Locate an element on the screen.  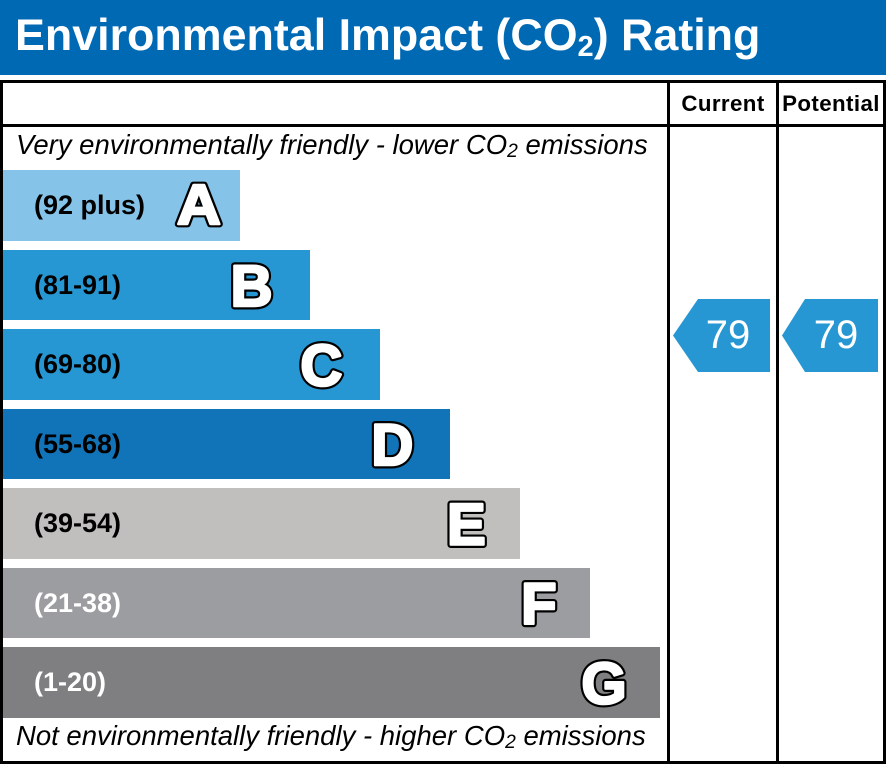
svg-text: A is located at coordinates (199, 205).